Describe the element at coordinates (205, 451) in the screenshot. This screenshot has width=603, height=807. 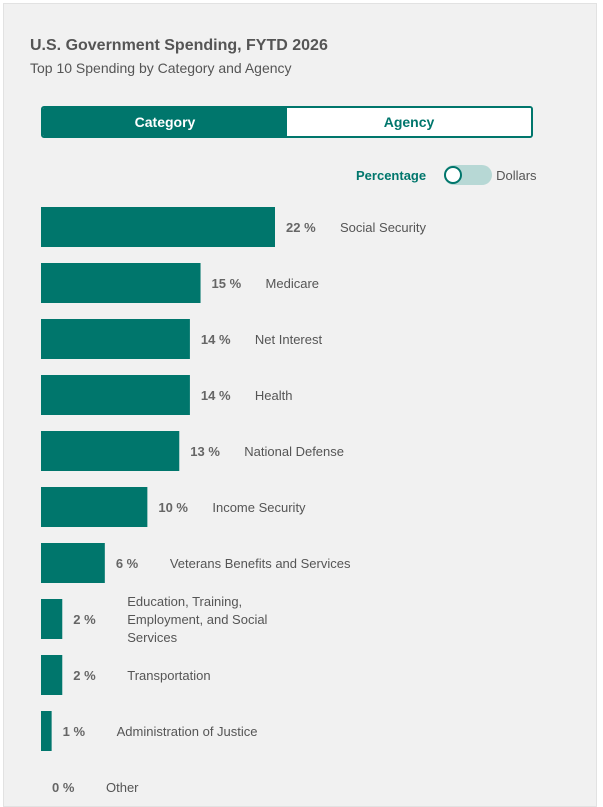
I see `value-label-4: 13 %` at that location.